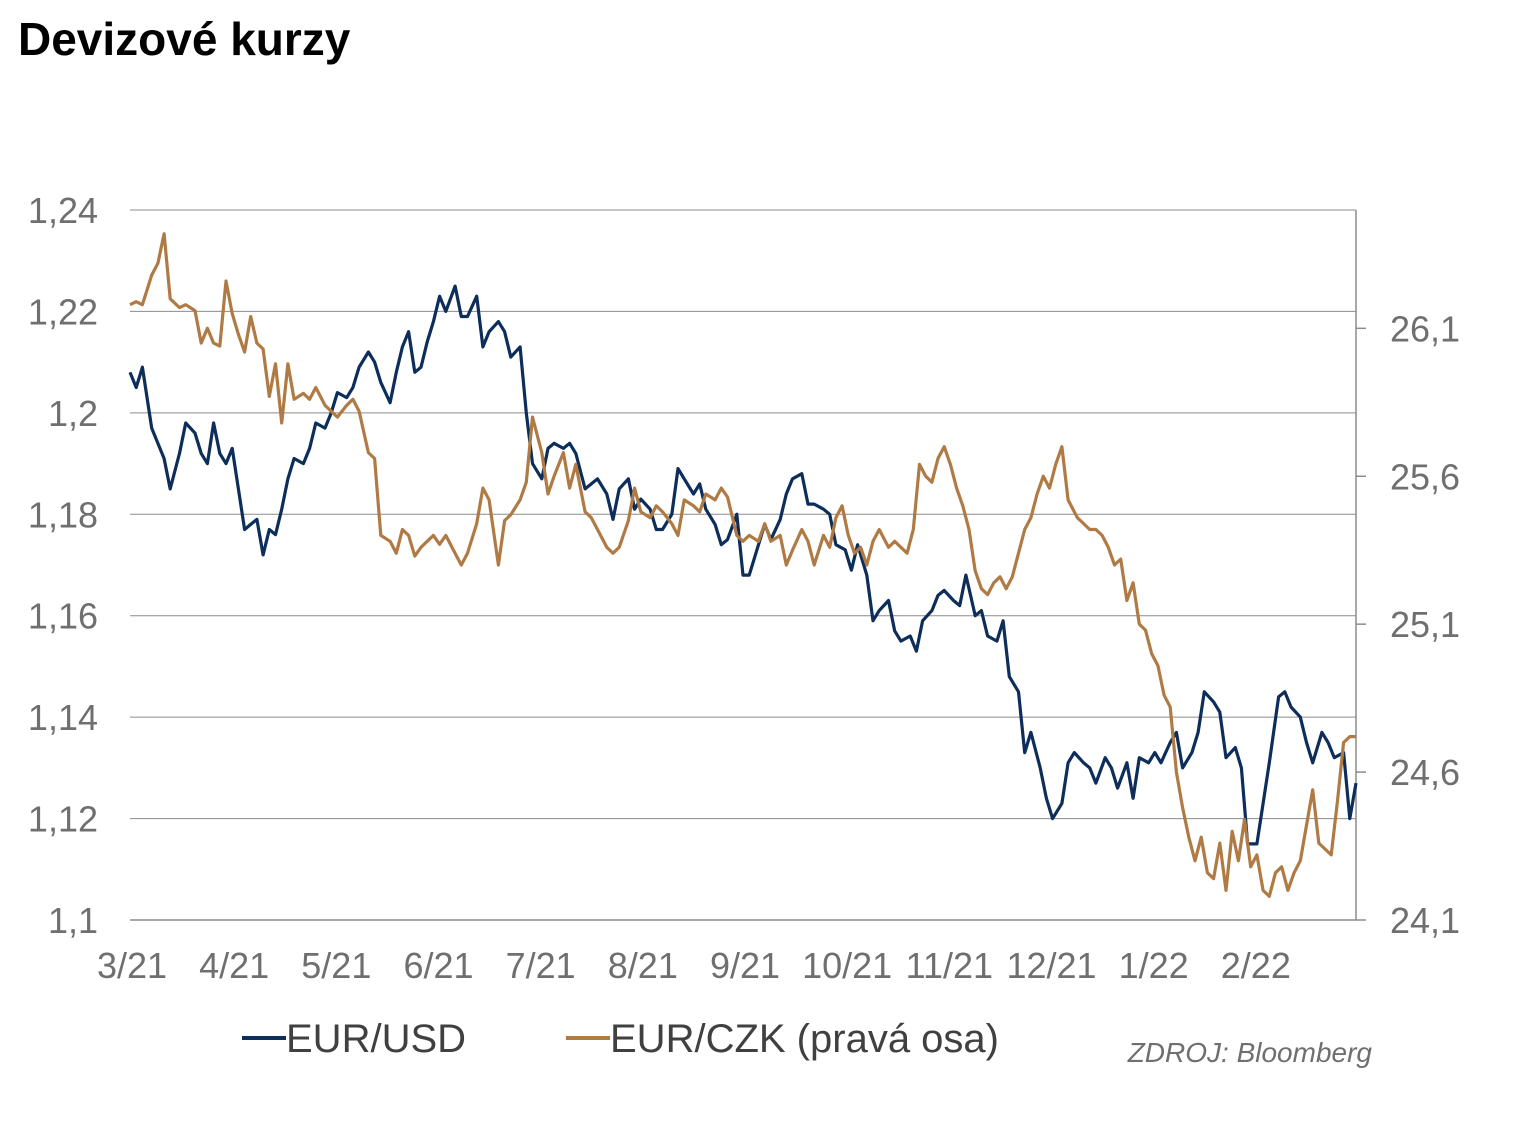  Describe the element at coordinates (184, 39) in the screenshot. I see `chart-title: Devizové kurzy` at that location.